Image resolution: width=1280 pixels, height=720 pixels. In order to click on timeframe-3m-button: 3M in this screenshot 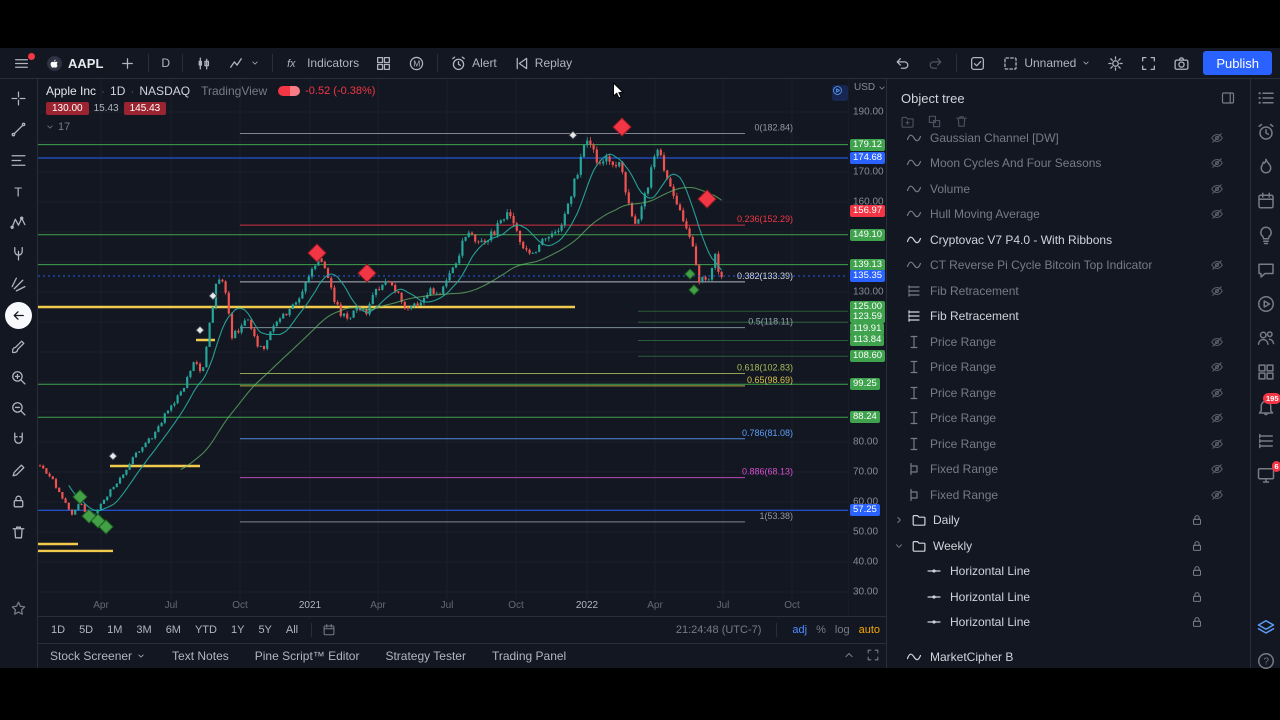, I will do `click(143, 630)`.